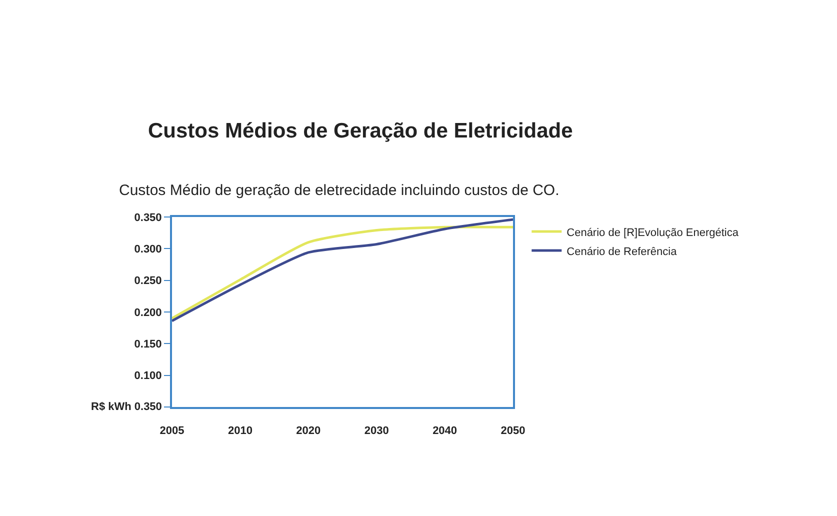  Describe the element at coordinates (148, 281) in the screenshot. I see `y-tick-label: 0.250` at that location.